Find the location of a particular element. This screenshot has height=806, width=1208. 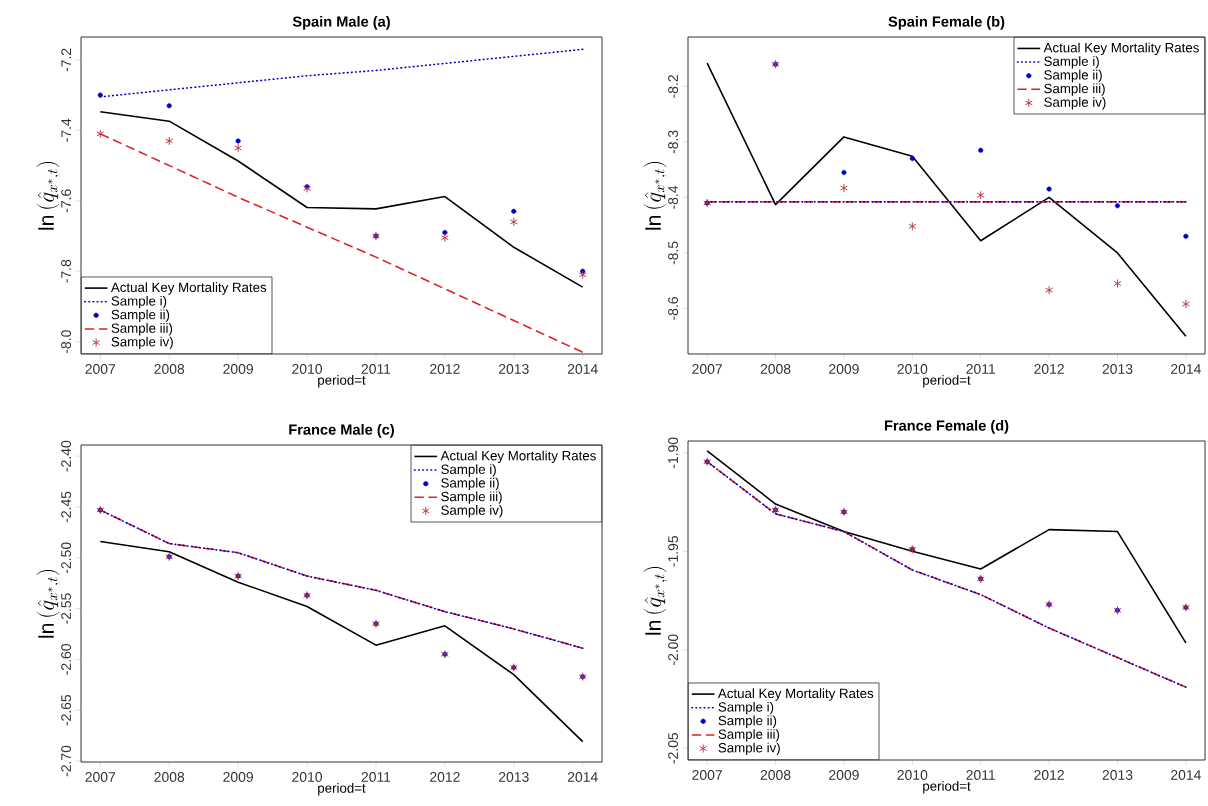

y-tick-label: -1.90 is located at coordinates (673, 453).